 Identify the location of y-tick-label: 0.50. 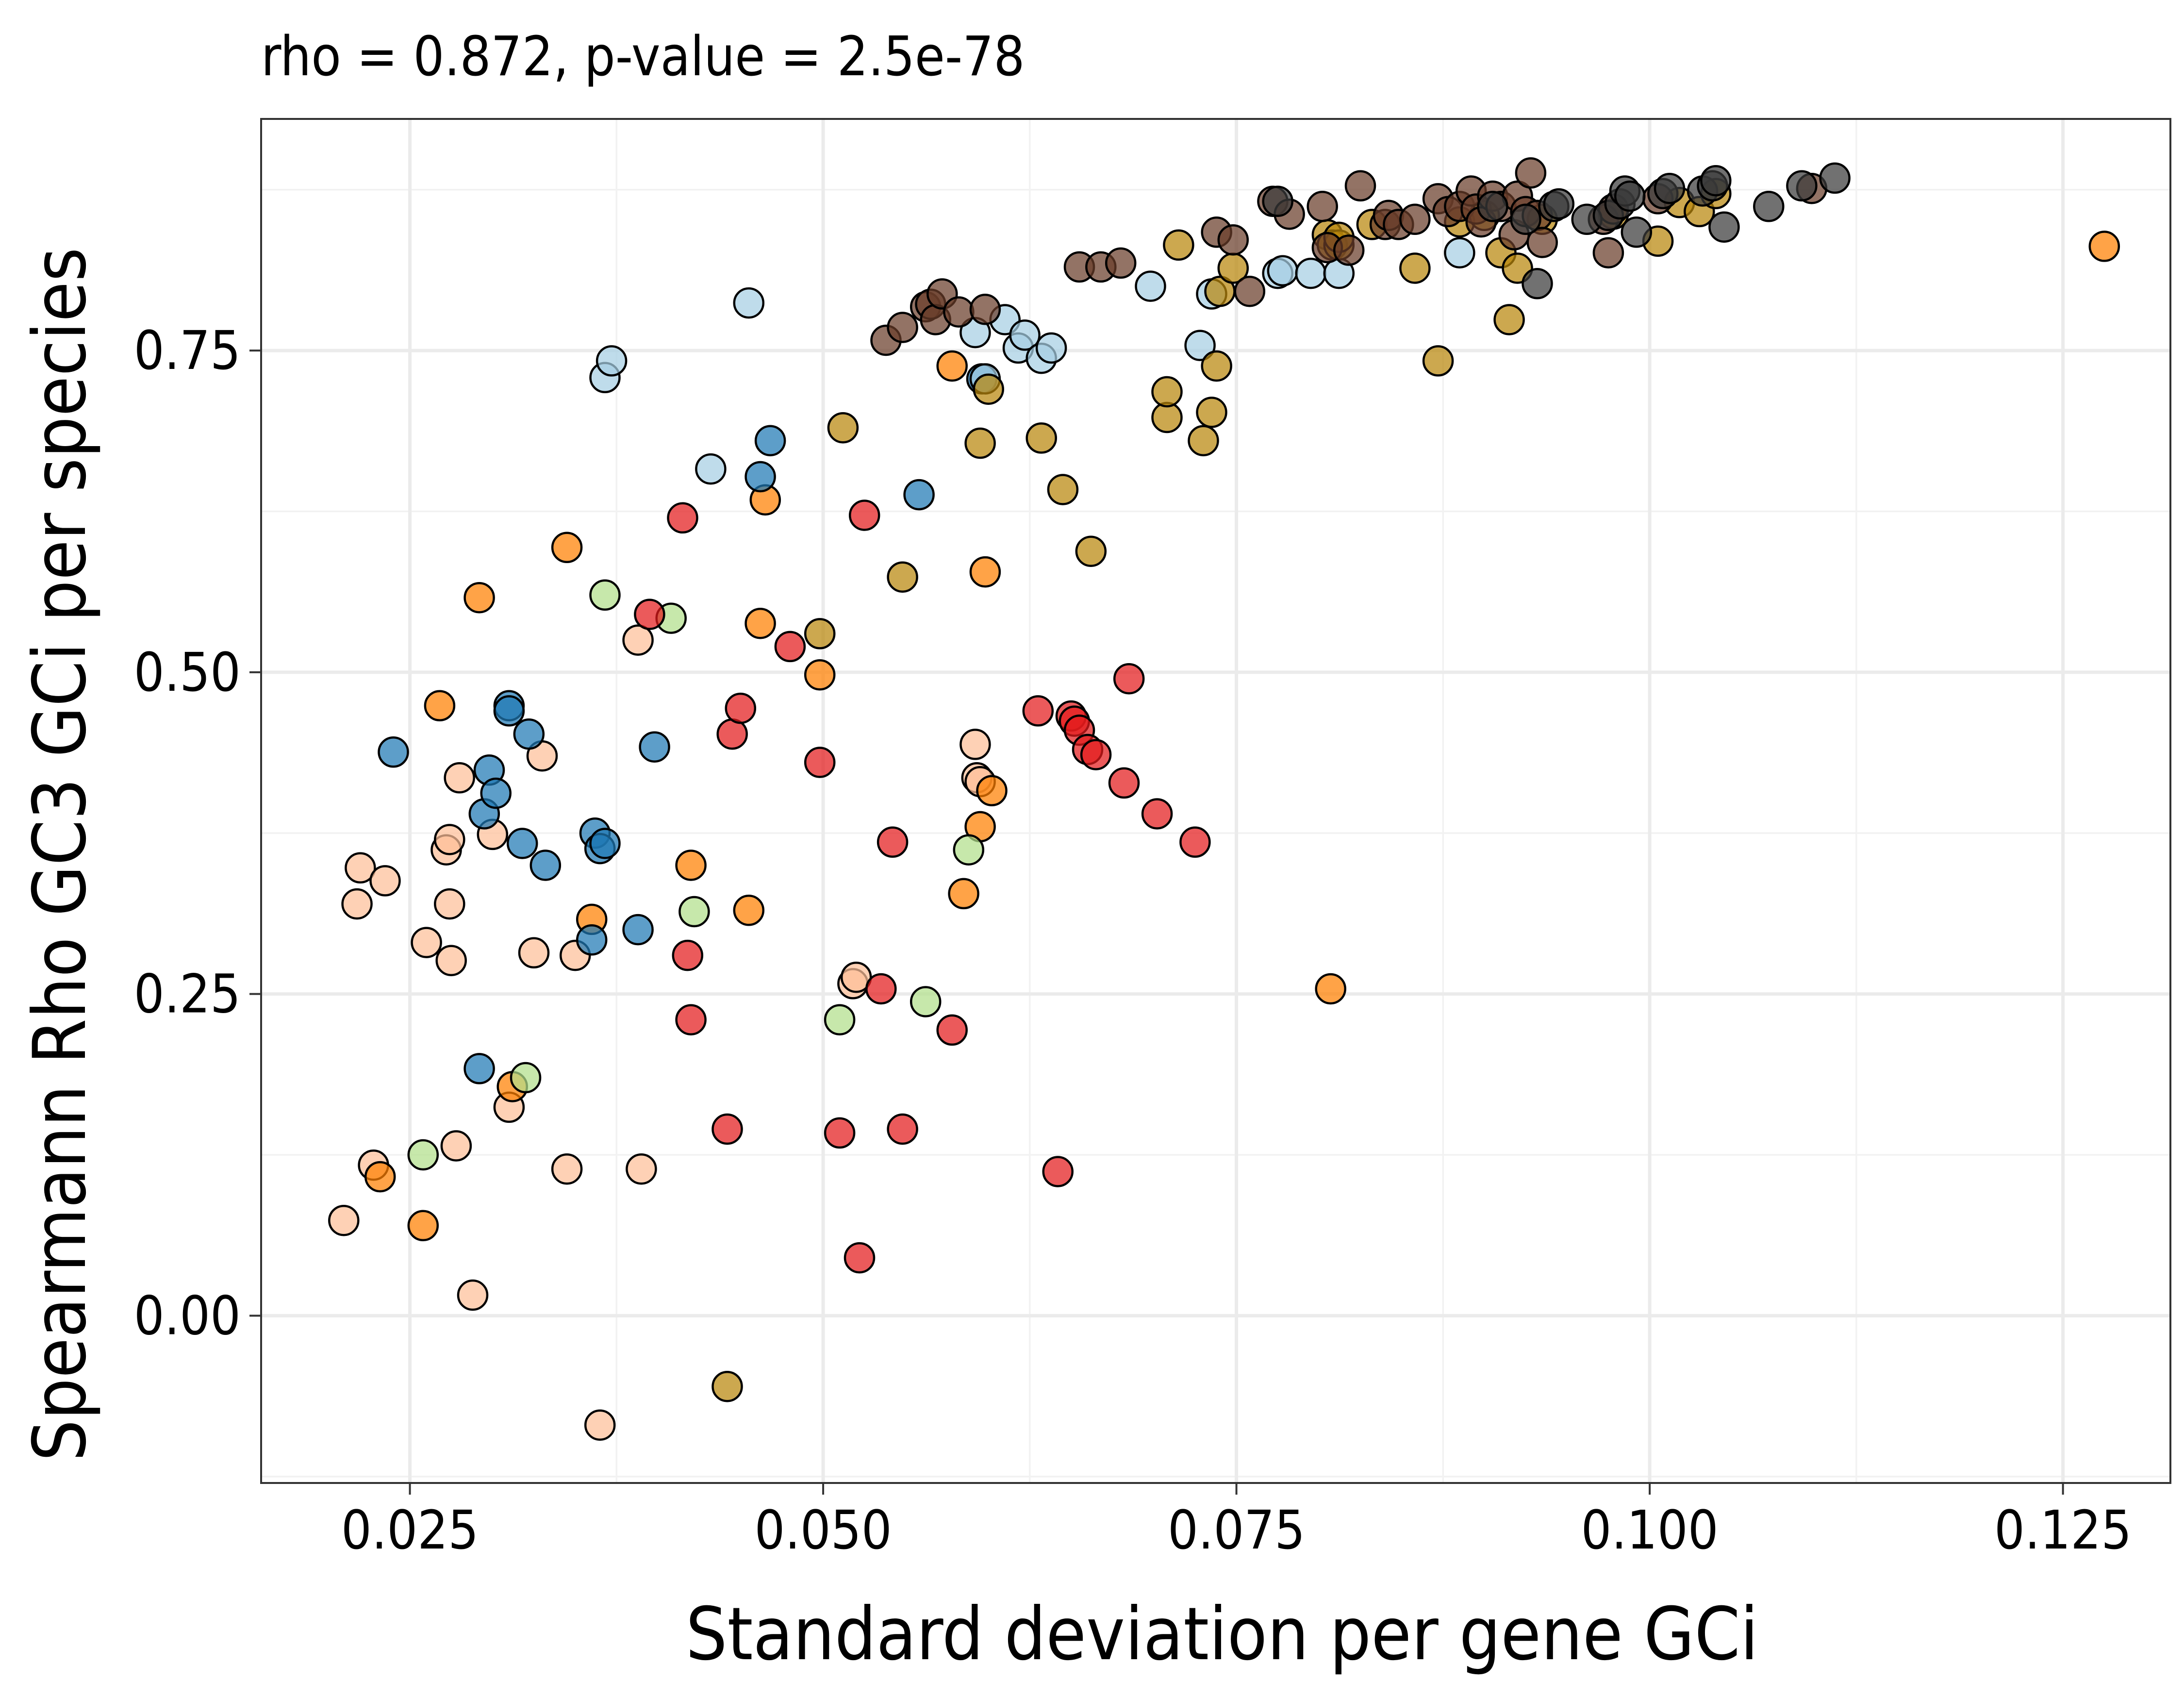
(187, 672).